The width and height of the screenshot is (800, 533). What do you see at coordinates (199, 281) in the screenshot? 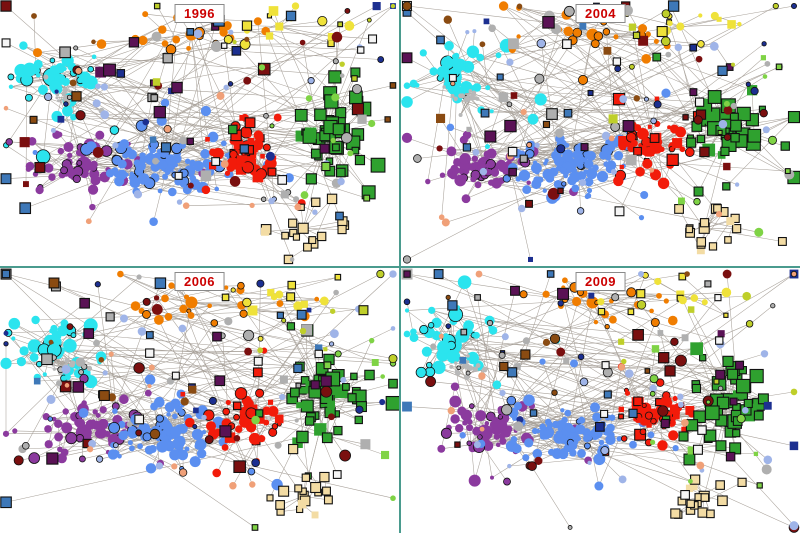
I see `year-label: 2006` at bounding box center [199, 281].